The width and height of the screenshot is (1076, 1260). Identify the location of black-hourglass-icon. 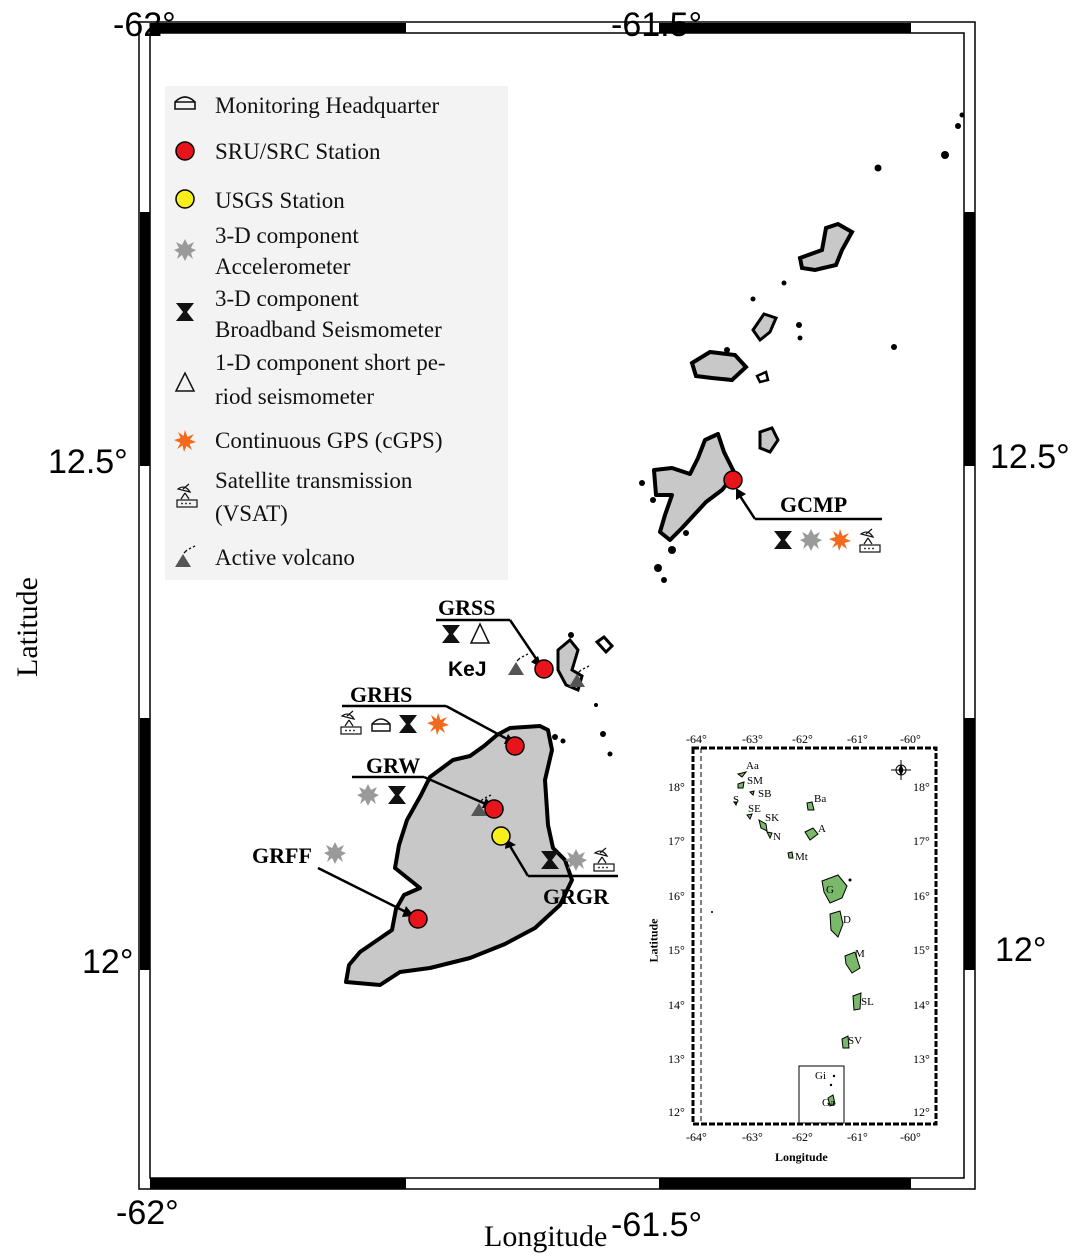
(185, 312).